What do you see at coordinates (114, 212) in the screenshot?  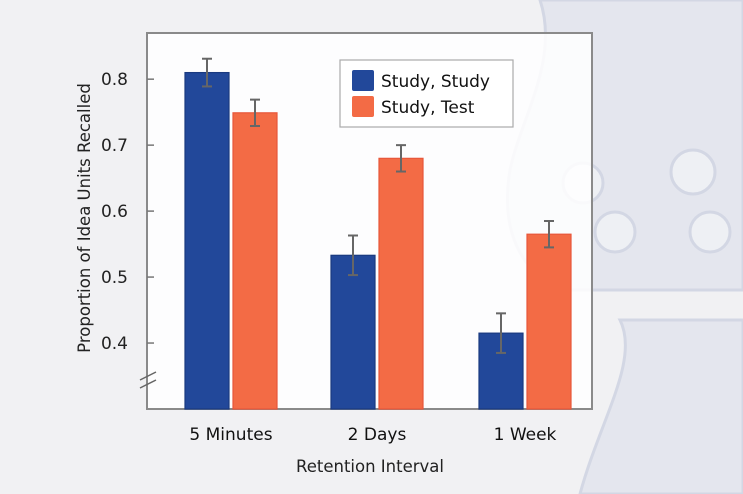 I see `y-tick-label: 0.6` at bounding box center [114, 212].